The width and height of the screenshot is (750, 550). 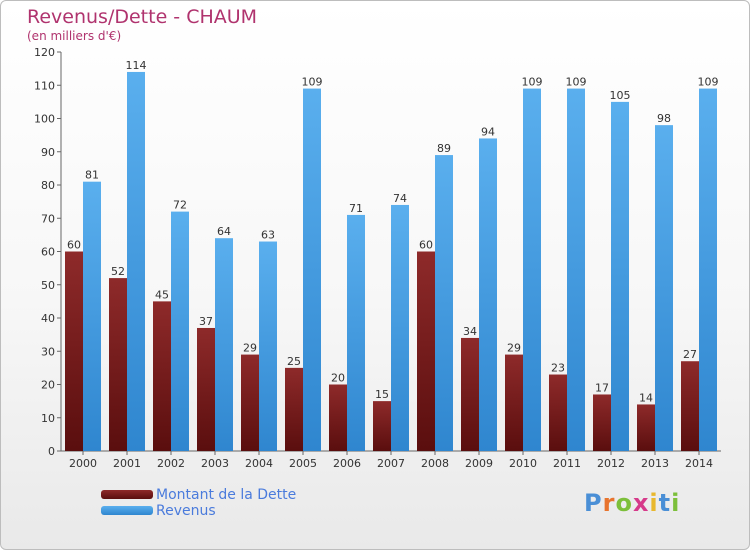 What do you see at coordinates (641, 503) in the screenshot?
I see `logo-letter: x` at bounding box center [641, 503].